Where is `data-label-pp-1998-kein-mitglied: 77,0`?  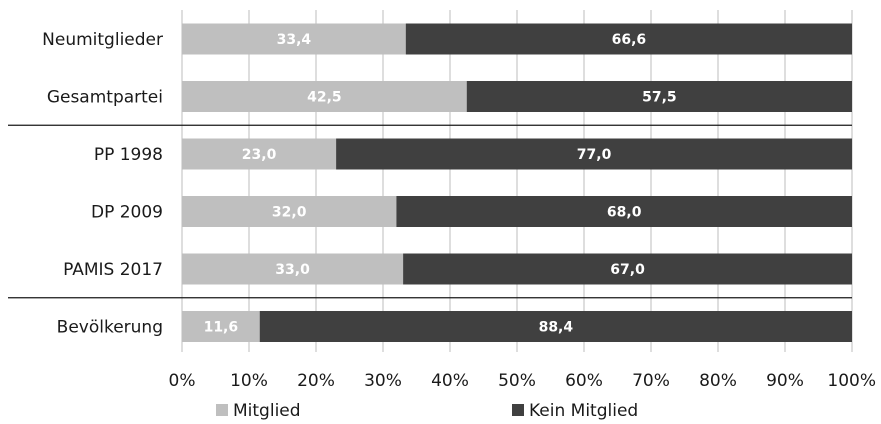 data-label-pp-1998-kein-mitglied: 77,0 is located at coordinates (594, 155).